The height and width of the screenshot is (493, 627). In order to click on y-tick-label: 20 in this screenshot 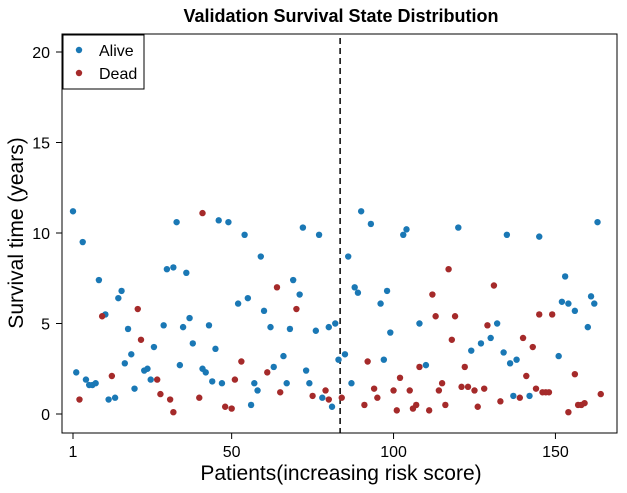, I will do `click(41, 53)`.